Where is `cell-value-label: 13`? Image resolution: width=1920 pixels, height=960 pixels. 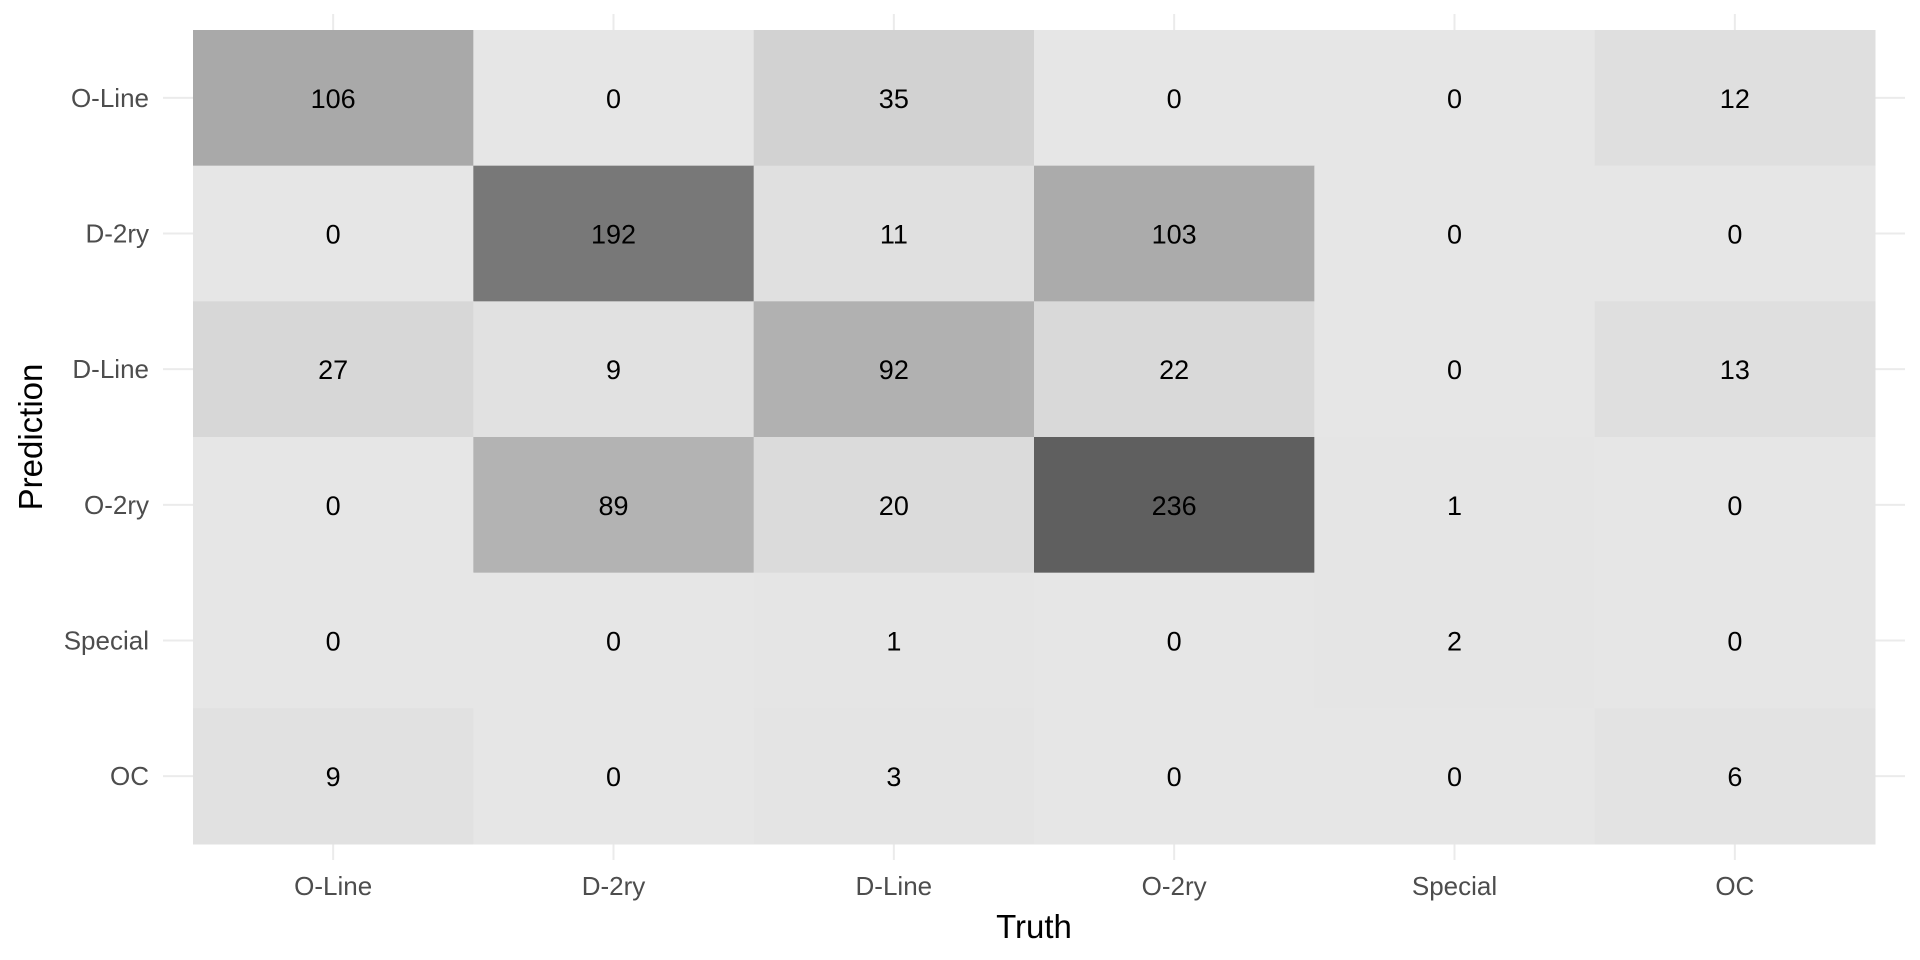 cell-value-label: 13 is located at coordinates (1735, 370).